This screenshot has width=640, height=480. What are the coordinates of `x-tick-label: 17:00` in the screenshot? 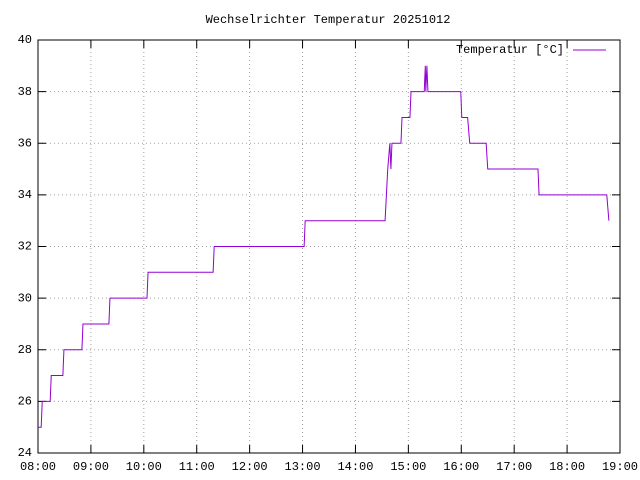 It's located at (514, 467).